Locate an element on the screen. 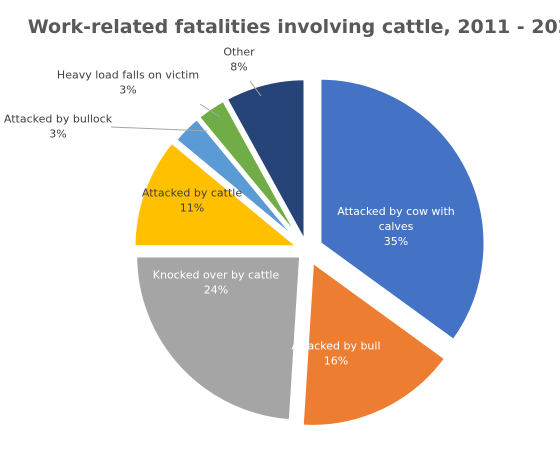 Image resolution: width=560 pixels, height=449 pixels. data-label-attacked-by-bullock: Attacked by bullock 3% is located at coordinates (58, 127).